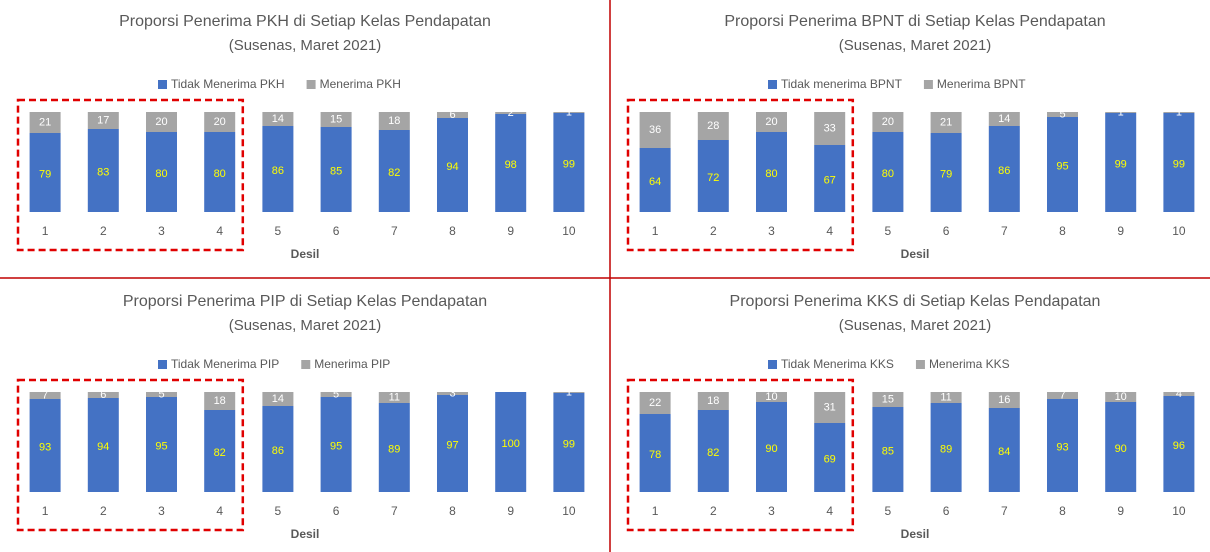 The image size is (1210, 552). I want to click on data-label: 96, so click(1179, 446).